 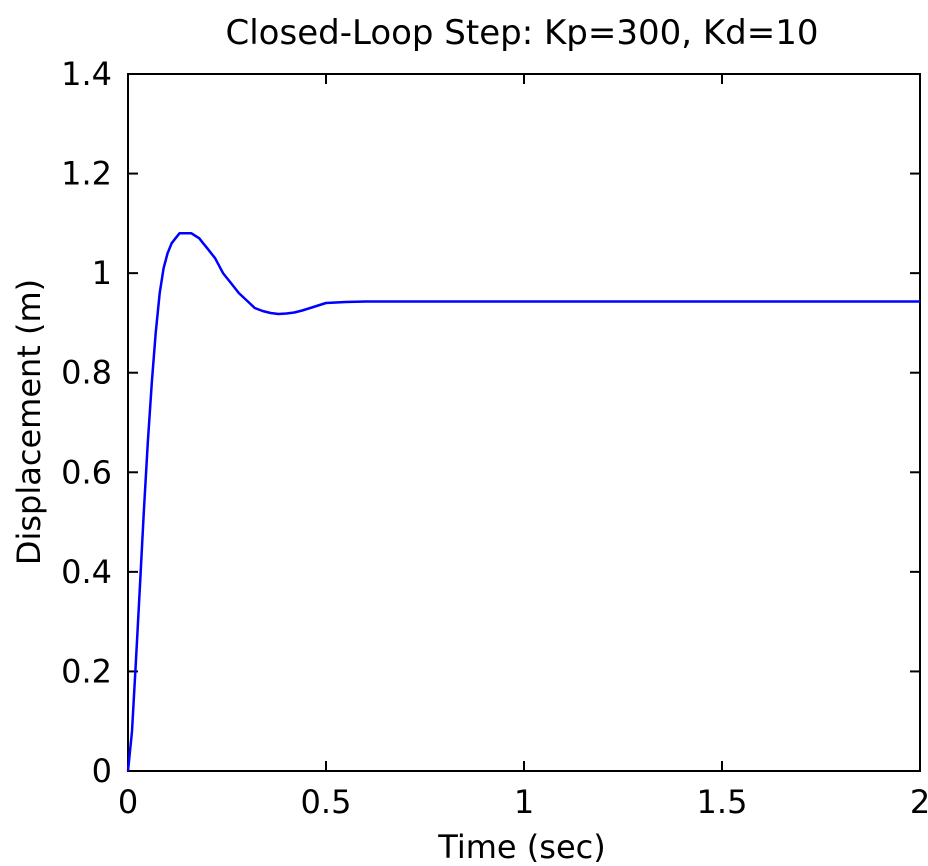 I want to click on x-tick-label: 0.5, so click(x=326, y=802).